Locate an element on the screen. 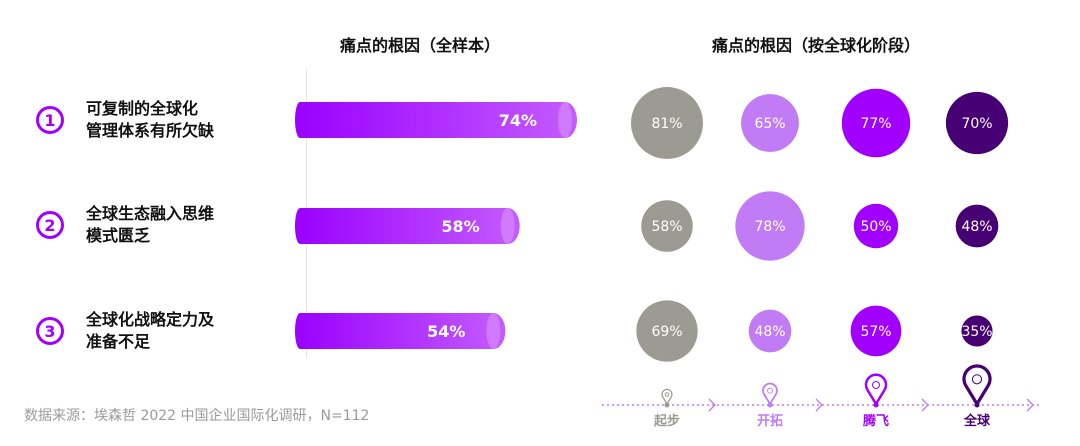  stage-marker-4: 全球 is located at coordinates (977, 396).